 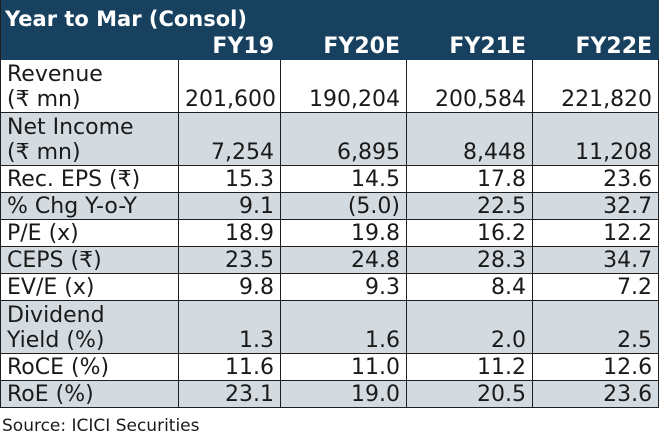 I want to click on header-blank, so click(x=89, y=46).